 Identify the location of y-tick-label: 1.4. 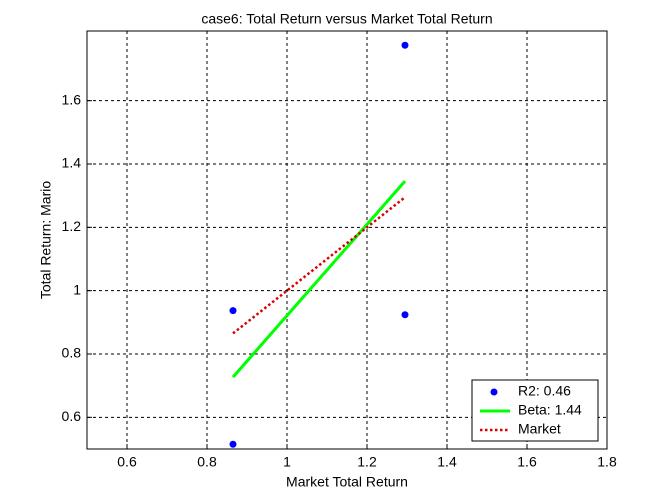
(72, 163).